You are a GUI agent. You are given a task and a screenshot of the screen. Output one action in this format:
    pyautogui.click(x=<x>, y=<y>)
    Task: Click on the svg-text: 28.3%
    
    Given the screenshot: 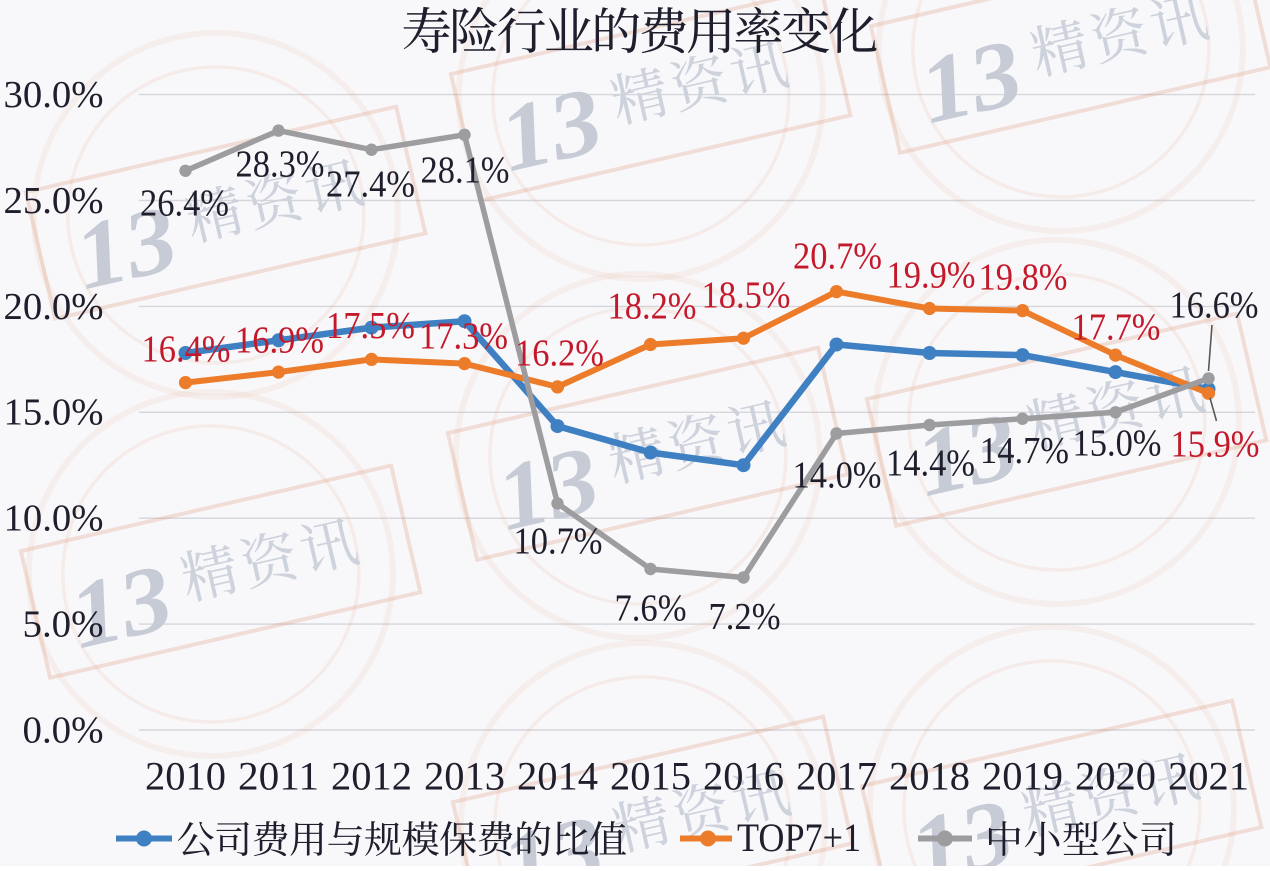 What is the action you would take?
    pyautogui.click(x=280, y=164)
    